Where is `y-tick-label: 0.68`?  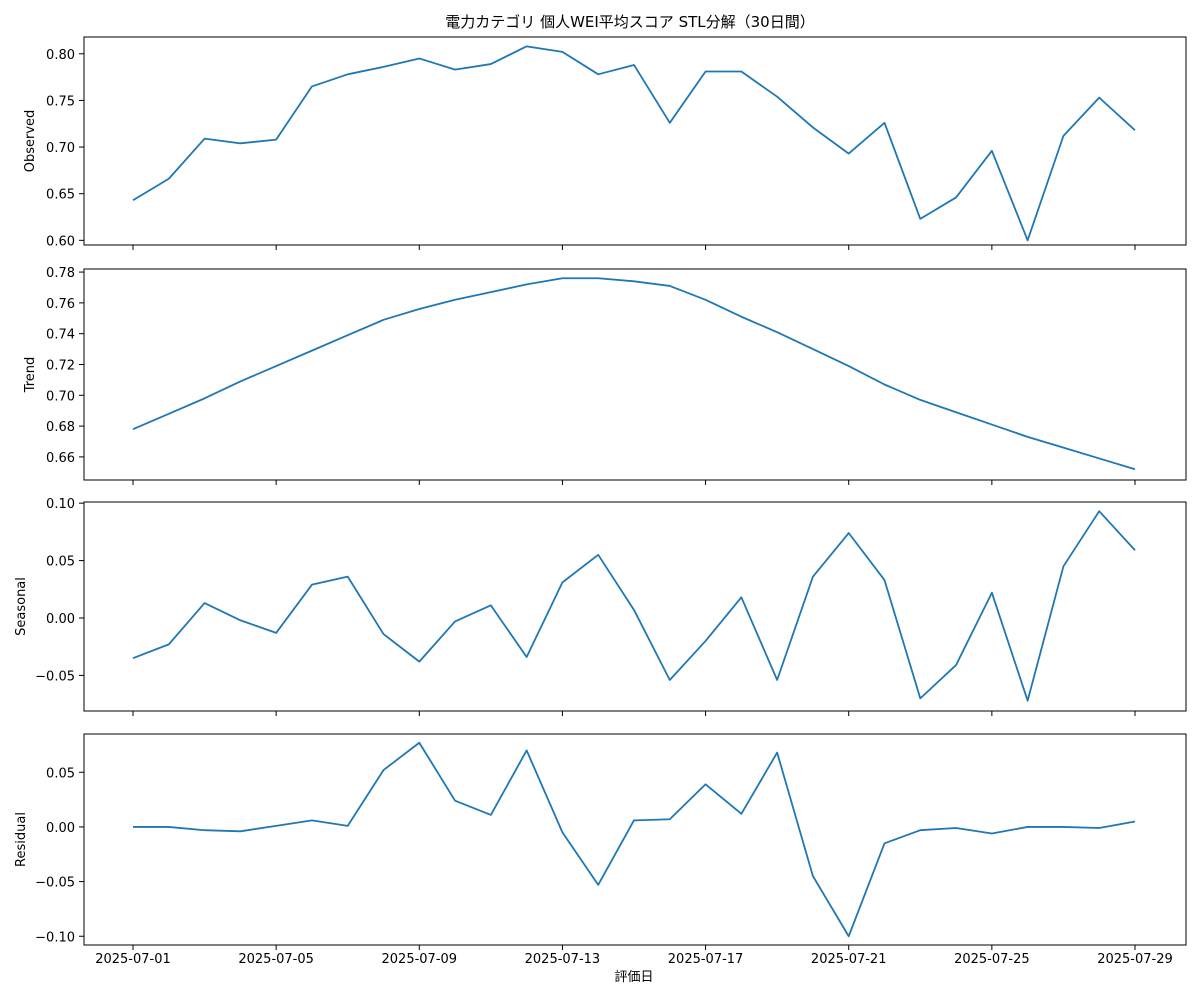
y-tick-label: 0.68 is located at coordinates (60, 427).